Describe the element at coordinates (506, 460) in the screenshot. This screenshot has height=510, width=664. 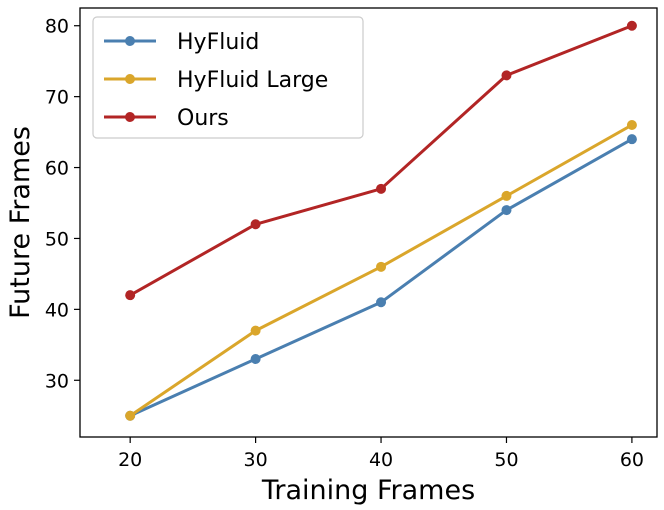
I see `x-tick-label: 50` at that location.